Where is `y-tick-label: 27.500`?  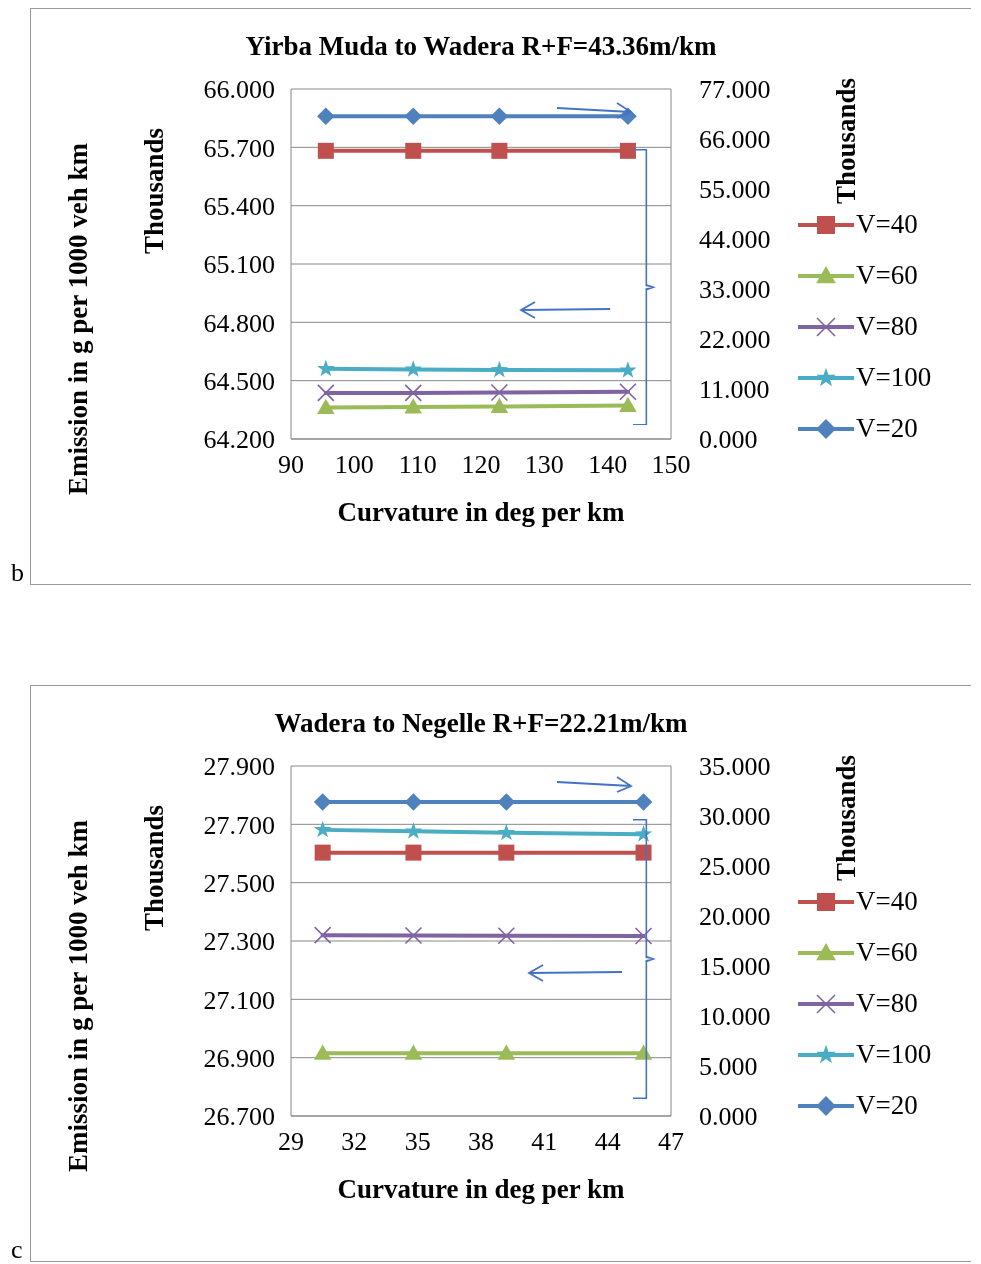
y-tick-label: 27.500 is located at coordinates (239, 883).